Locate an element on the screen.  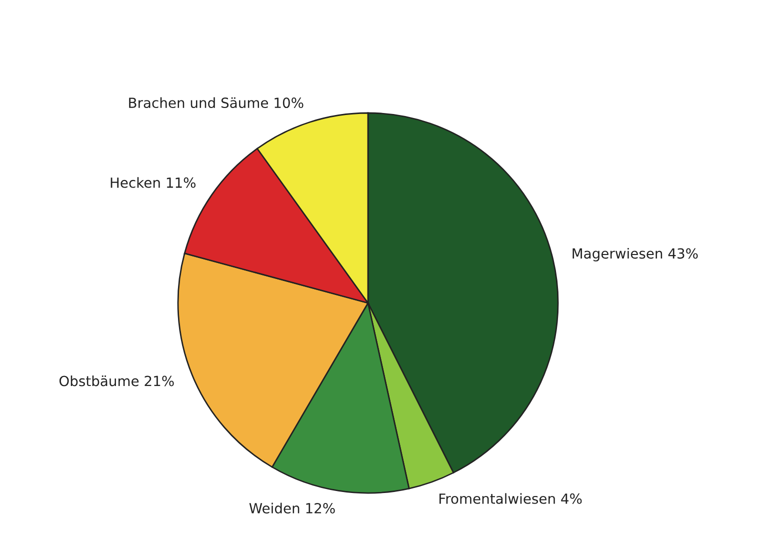
slice-label: Magerwiesen 43% is located at coordinates (635, 255).